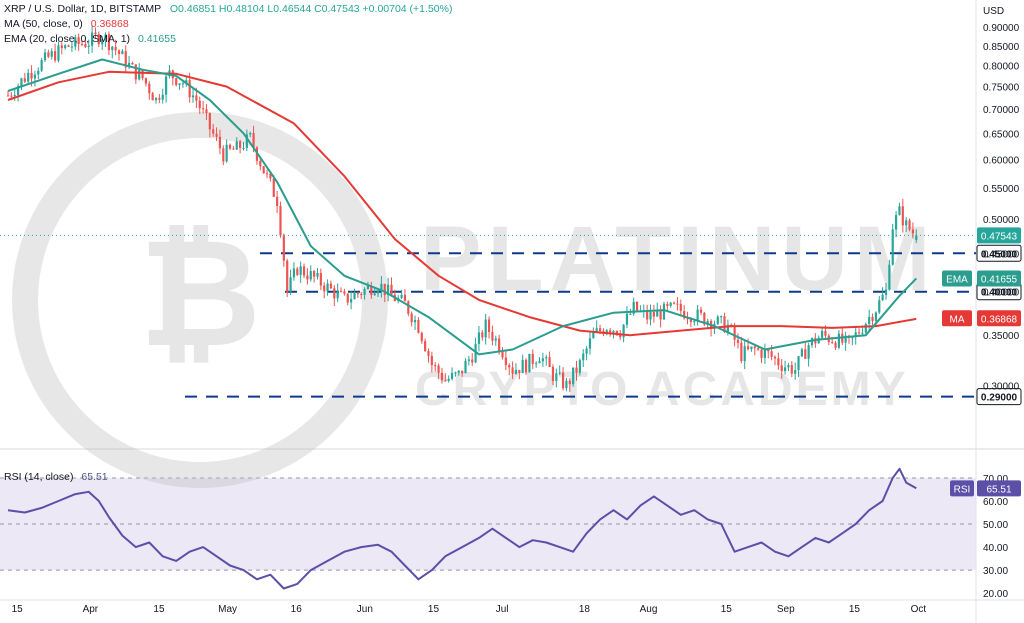 This screenshot has height=623, width=1024. Describe the element at coordinates (1001, 220) in the screenshot. I see `price-tick-label: 0.50000` at that location.